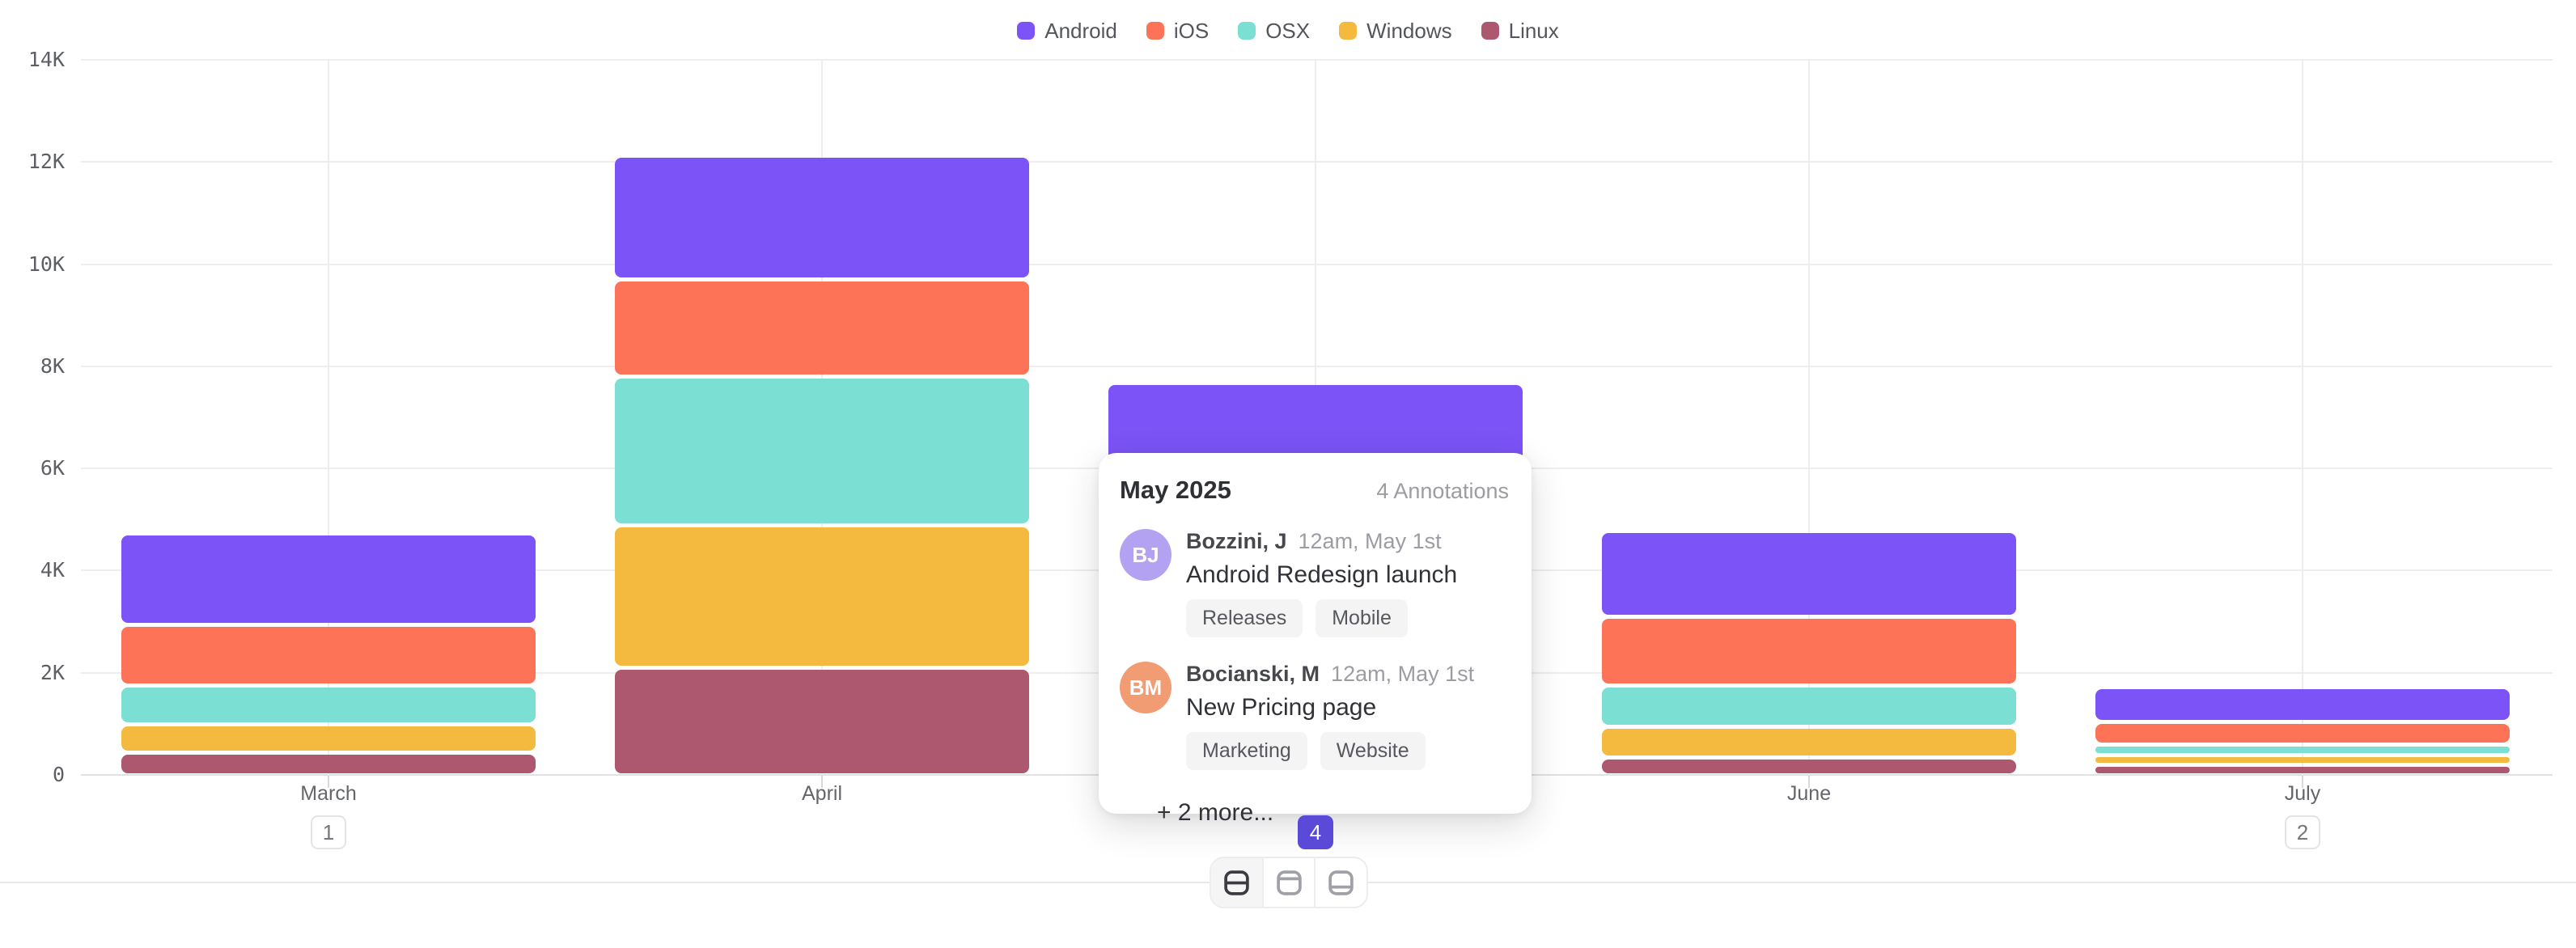  What do you see at coordinates (1409, 30) in the screenshot?
I see `legend-item-label: Windows` at bounding box center [1409, 30].